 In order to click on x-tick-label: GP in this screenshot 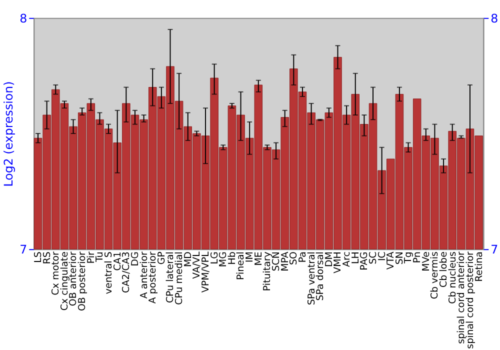, I will do `click(162, 258)`.